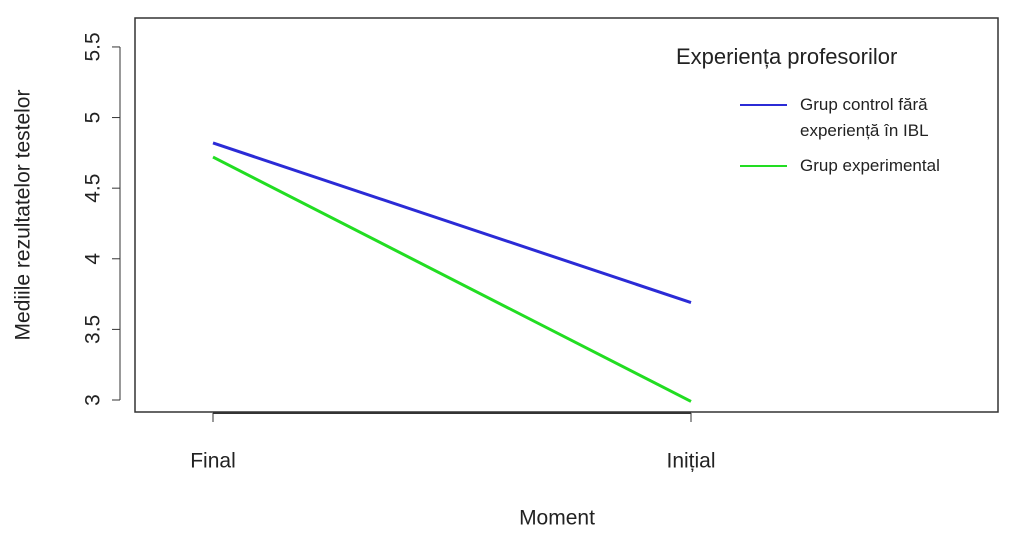 This screenshot has height=534, width=1024. What do you see at coordinates (787, 56) in the screenshot?
I see `legend-title: Experiența profesorilor` at bounding box center [787, 56].